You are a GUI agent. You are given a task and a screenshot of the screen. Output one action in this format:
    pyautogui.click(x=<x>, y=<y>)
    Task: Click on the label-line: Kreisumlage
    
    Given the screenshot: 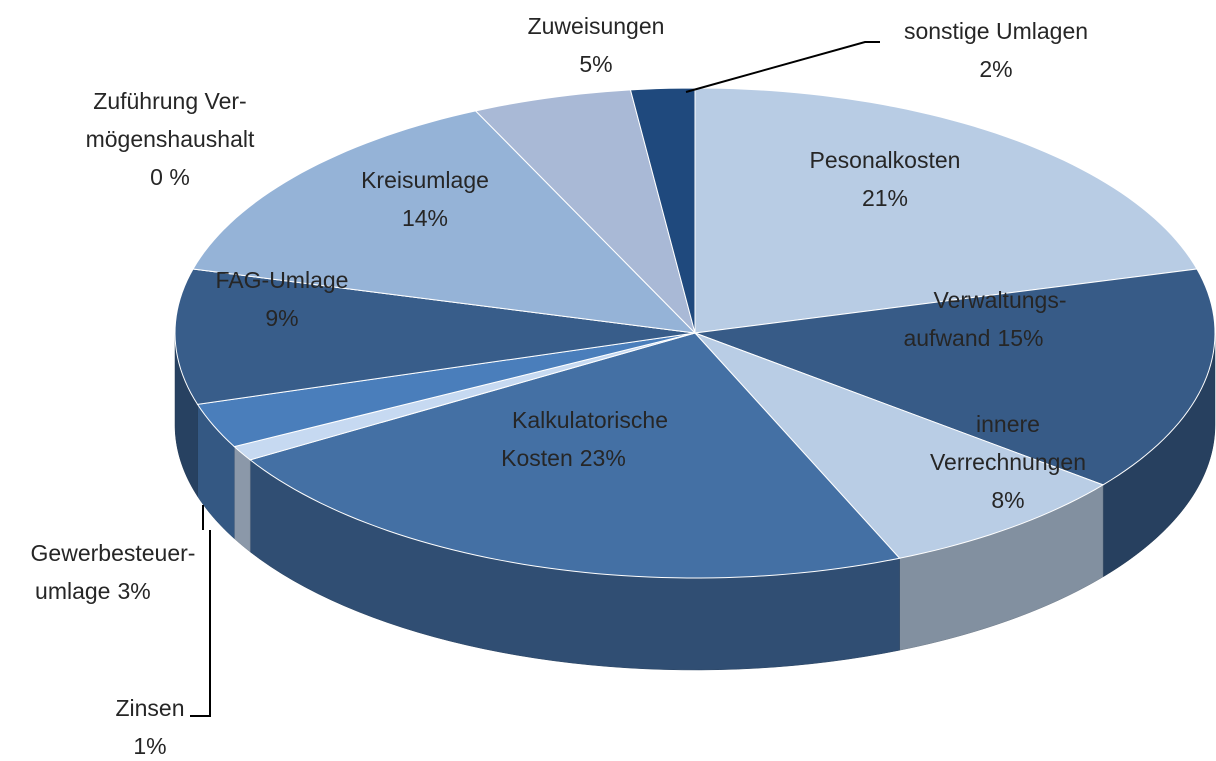 What is the action you would take?
    pyautogui.click(x=425, y=180)
    